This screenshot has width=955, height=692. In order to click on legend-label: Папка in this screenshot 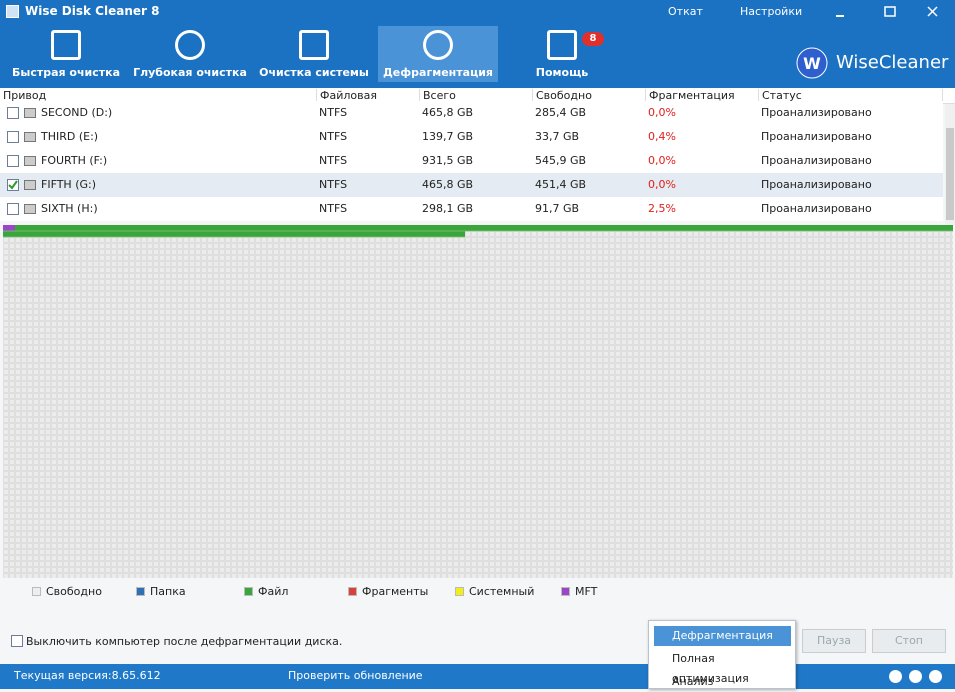, I will do `click(168, 591)`.